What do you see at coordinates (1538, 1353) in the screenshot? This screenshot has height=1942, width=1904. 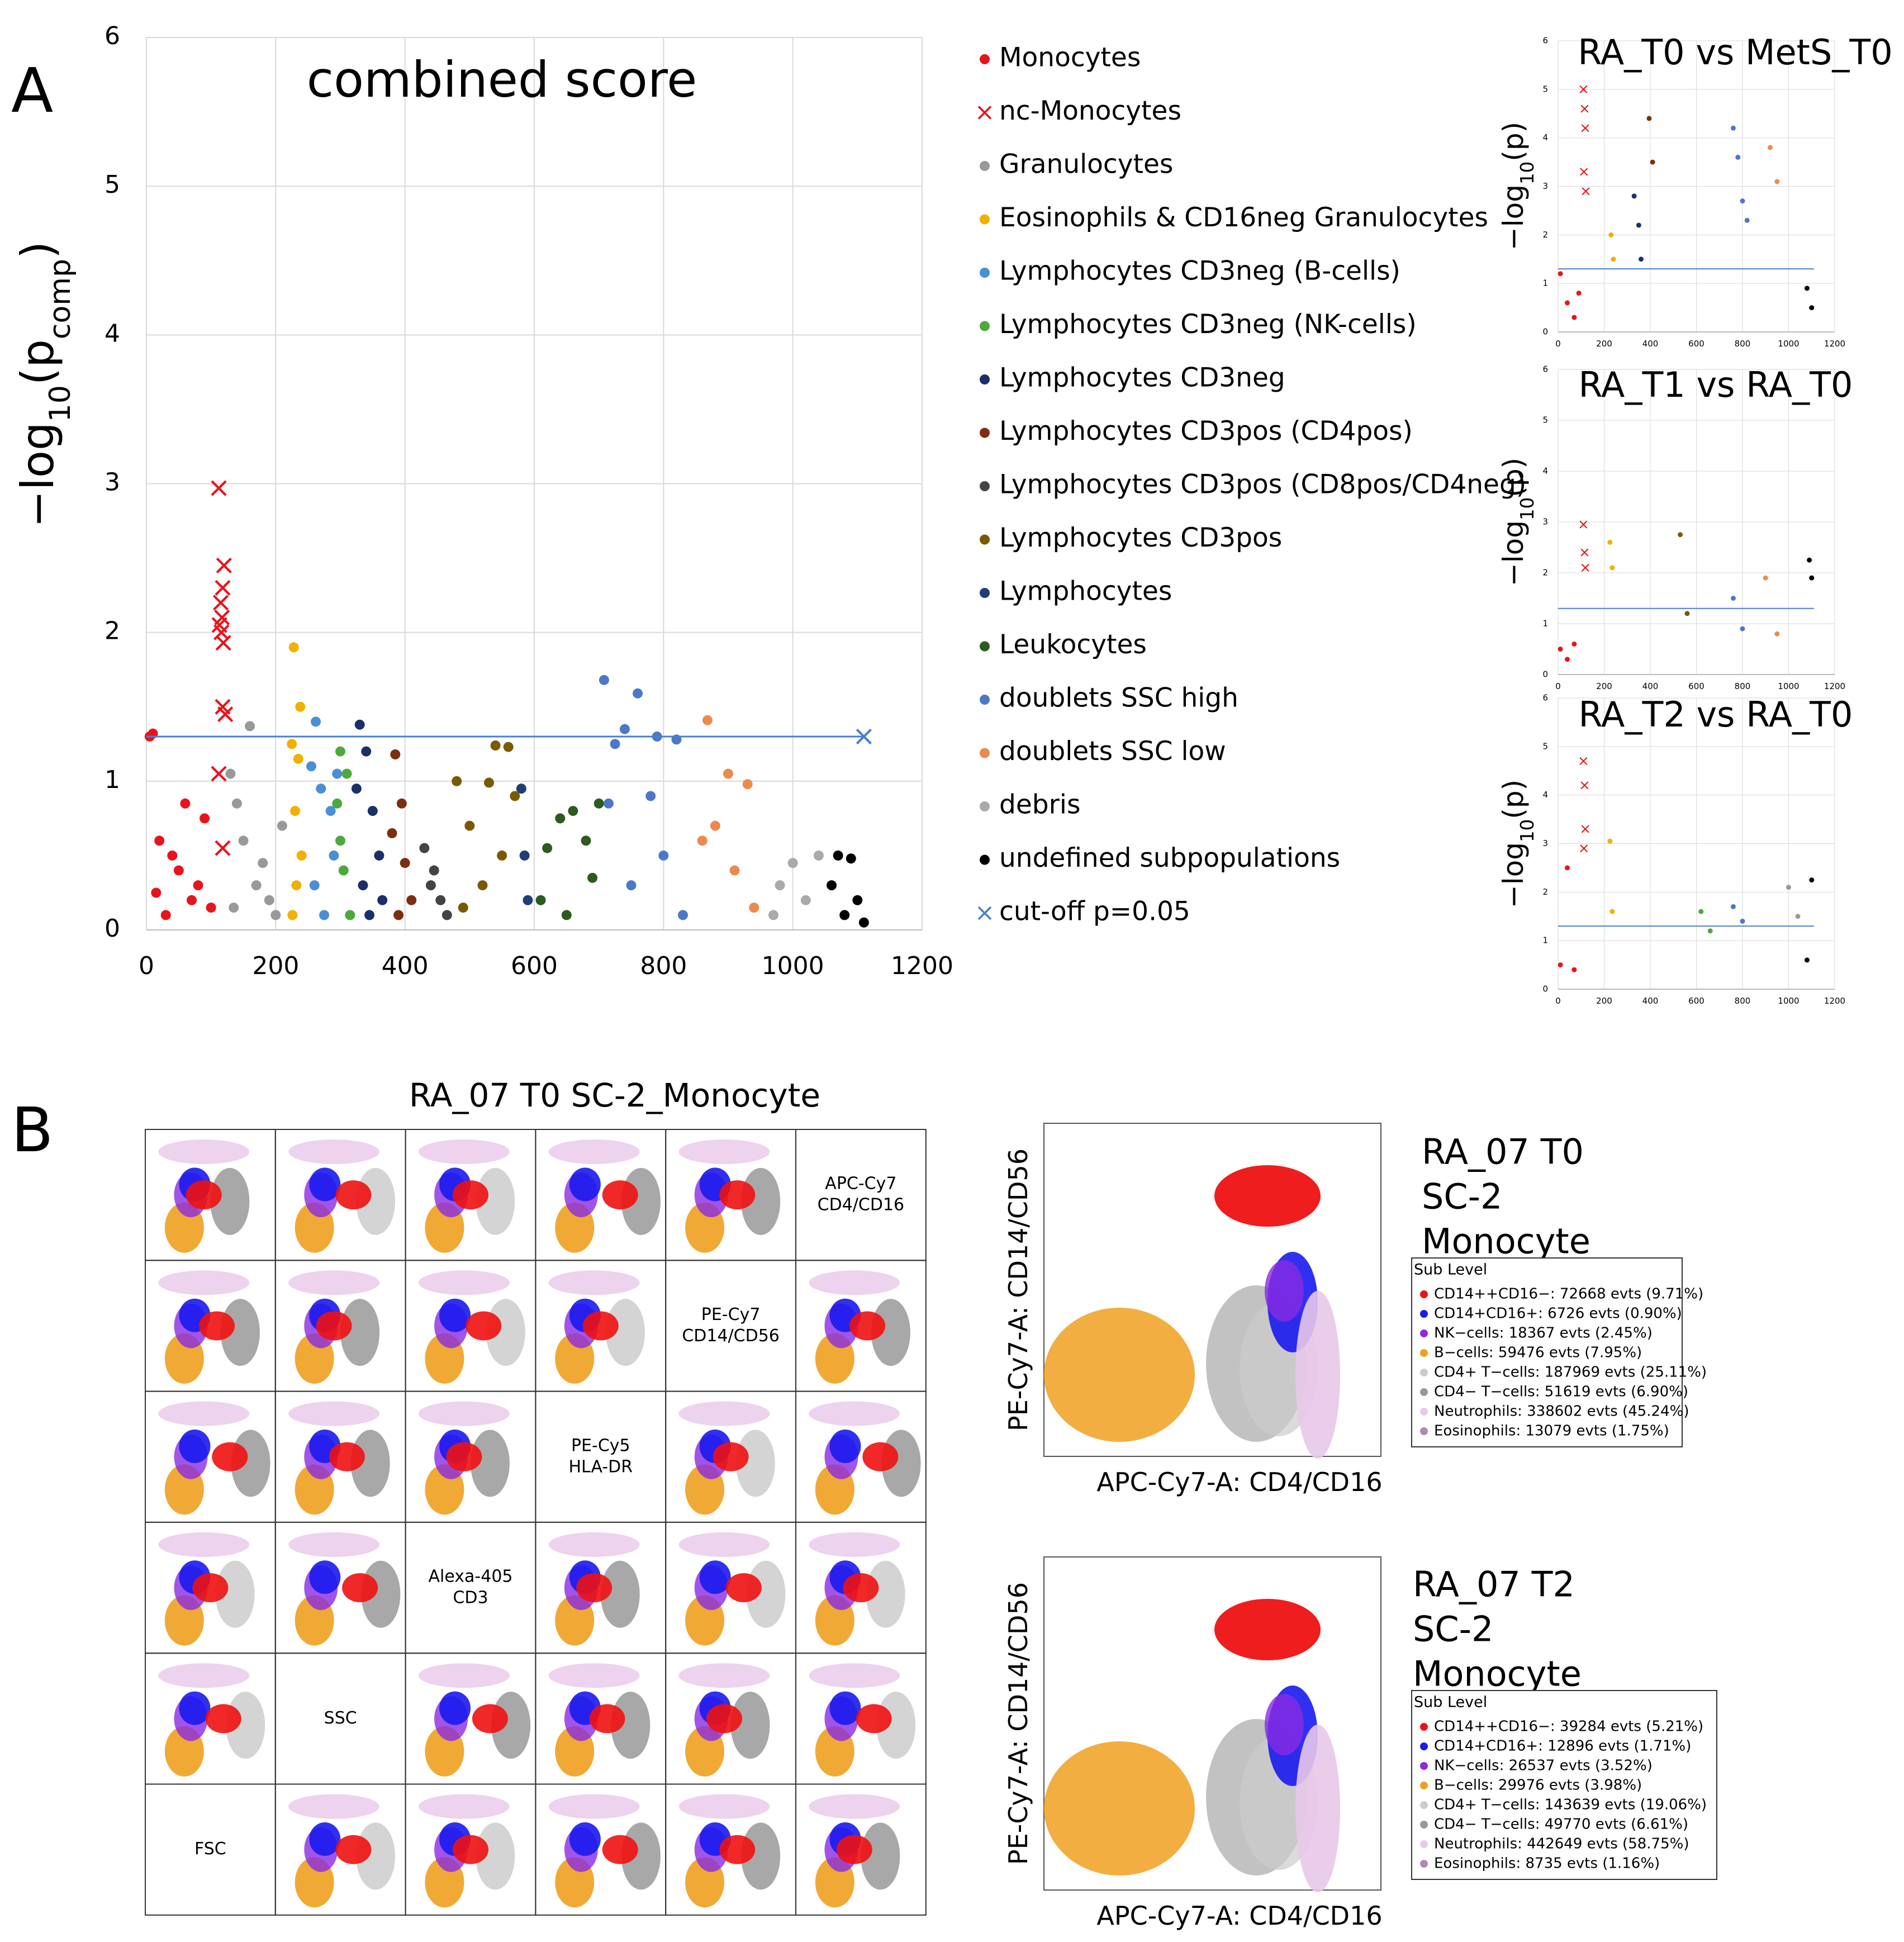 I see `legend-label: B−cells: 59476 evts (7.95%)` at bounding box center [1538, 1353].